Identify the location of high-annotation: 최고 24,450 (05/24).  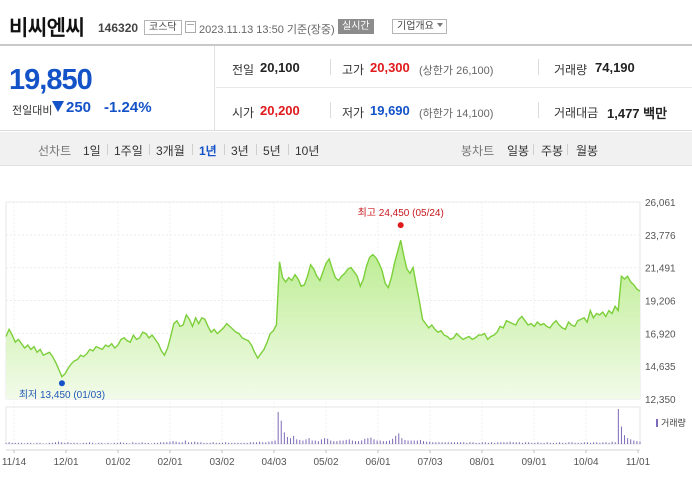
(401, 213).